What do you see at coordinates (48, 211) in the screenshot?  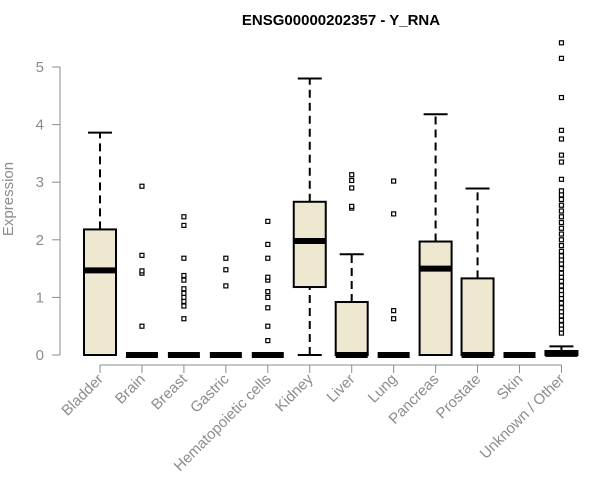 I see `y-axis: 0 1 2 3 4 5` at bounding box center [48, 211].